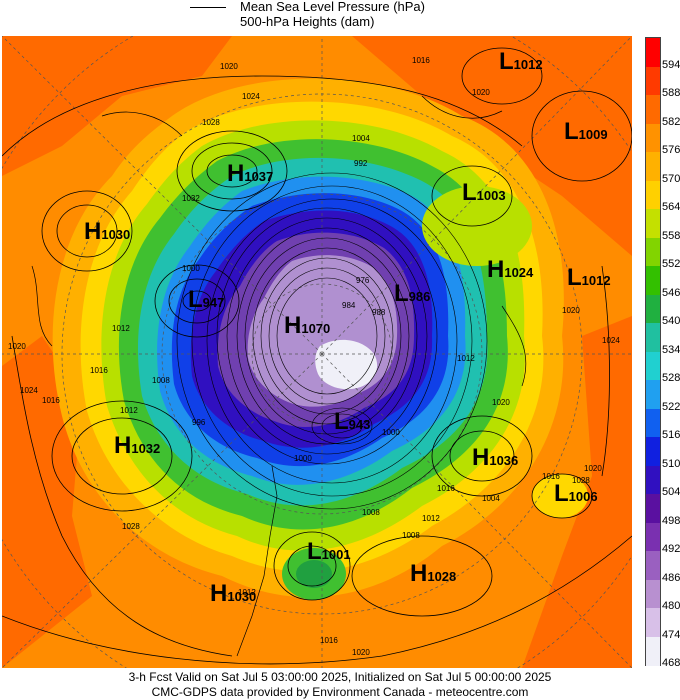  I want to click on color-scale-label: 594, so click(671, 64).